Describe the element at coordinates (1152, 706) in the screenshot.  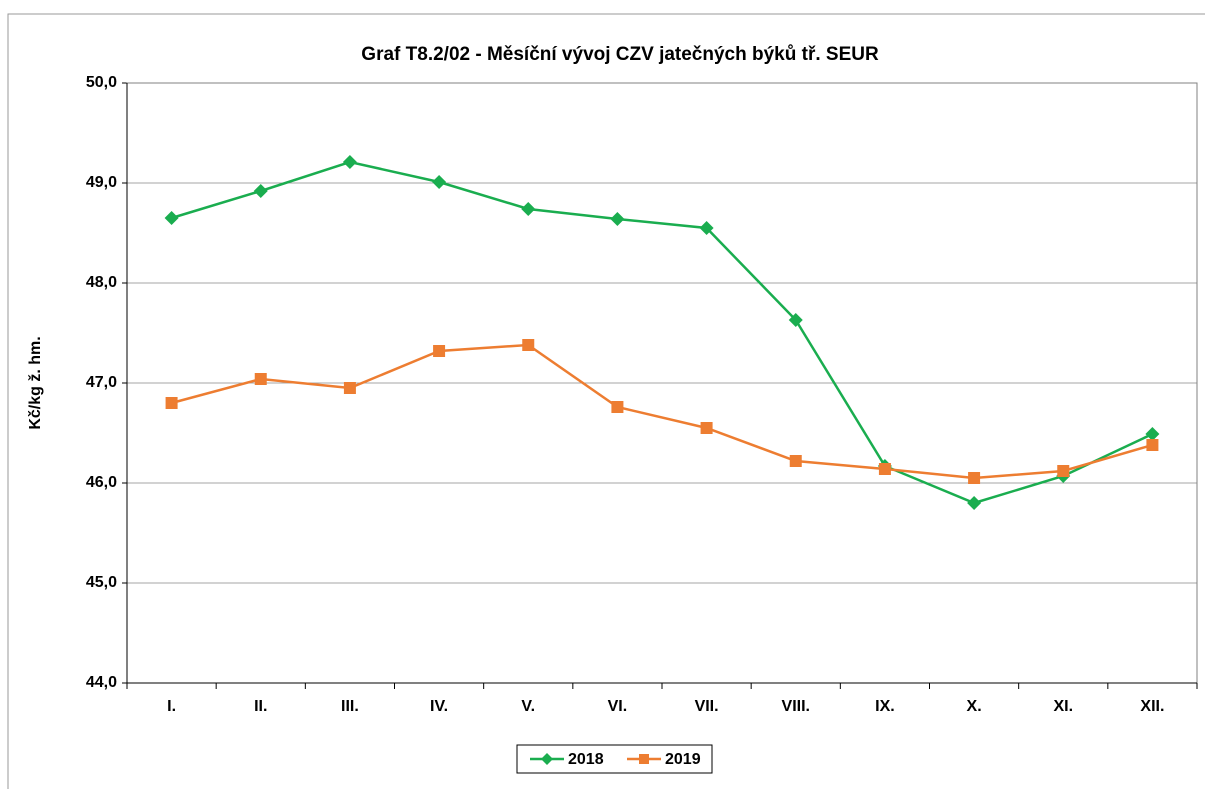
I see `x-tick-label: XII.` at that location.